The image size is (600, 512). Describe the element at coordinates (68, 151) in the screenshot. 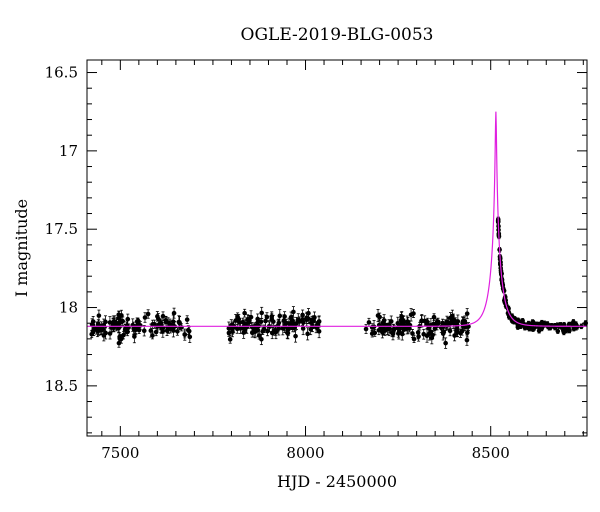

I see `y-tick-label: 17` at that location.